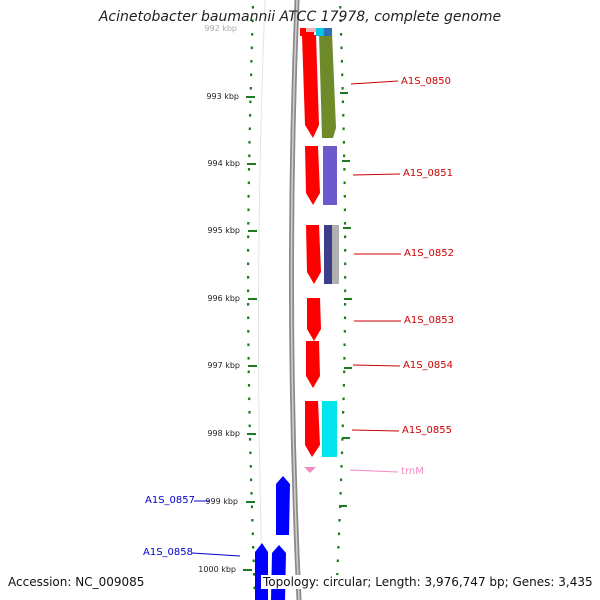  I want to click on cog-box-olive, so click(327, 85).